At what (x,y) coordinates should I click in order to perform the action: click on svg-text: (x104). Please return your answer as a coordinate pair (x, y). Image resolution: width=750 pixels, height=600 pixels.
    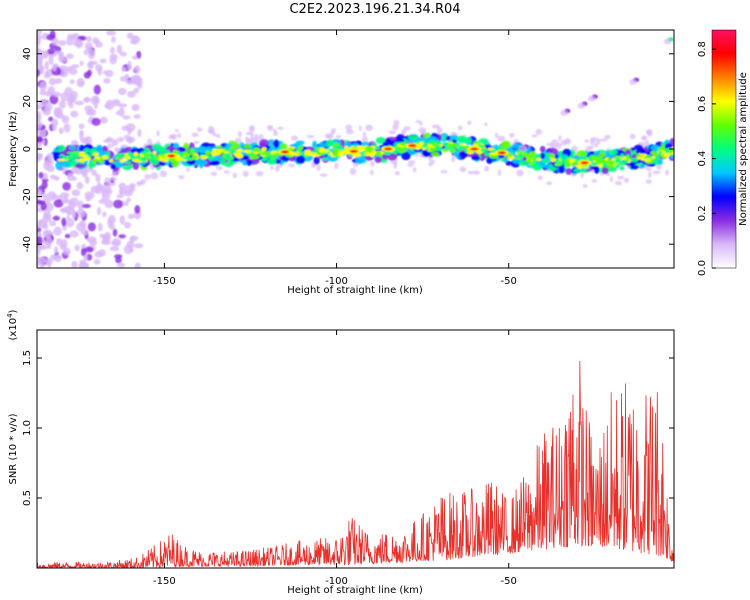
    Looking at the image, I should click on (12, 324).